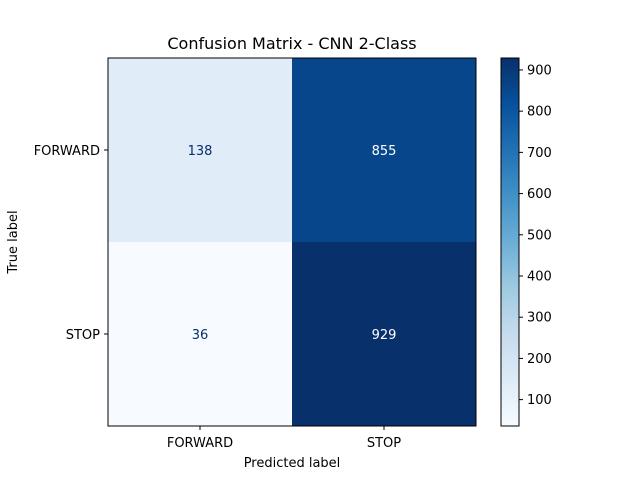  I want to click on y-tick-label: FORWARD, so click(67, 151).